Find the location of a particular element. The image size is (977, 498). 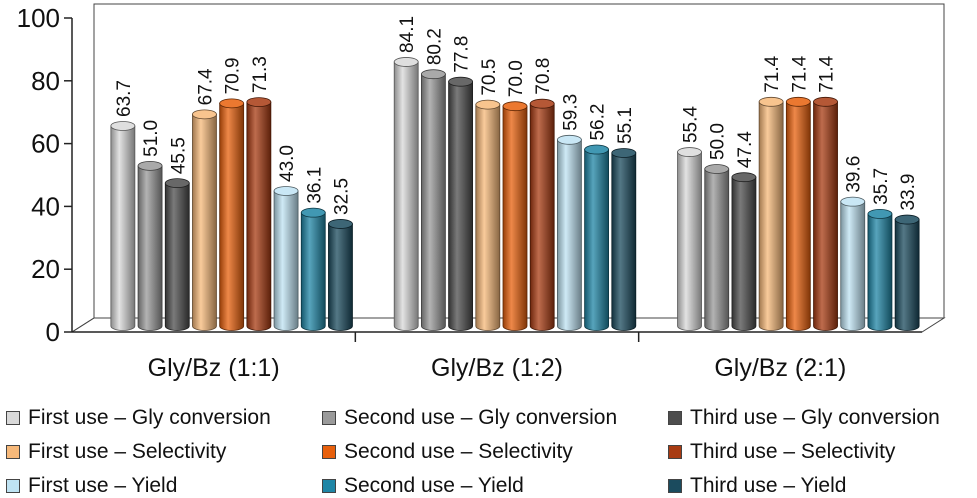

data-label: 80.2 is located at coordinates (434, 46).